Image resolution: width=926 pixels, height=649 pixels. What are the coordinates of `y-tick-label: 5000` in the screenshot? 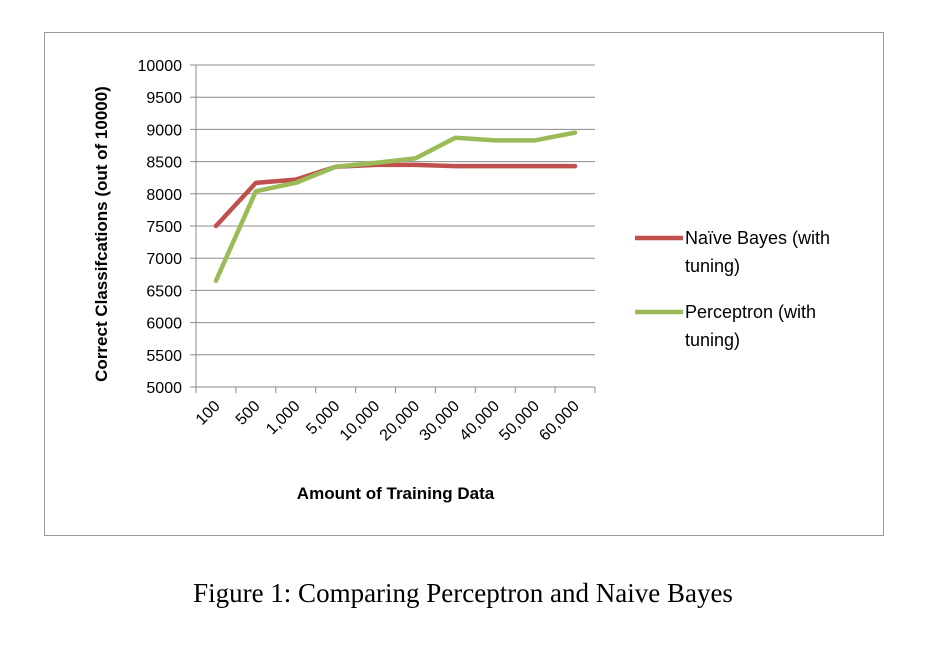 It's located at (164, 388).